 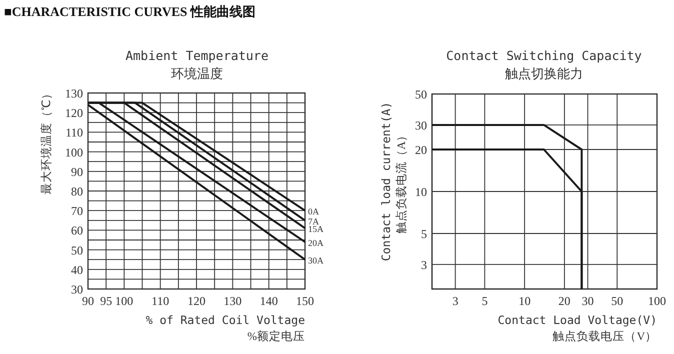 I want to click on series-label: 0A, so click(x=314, y=211).